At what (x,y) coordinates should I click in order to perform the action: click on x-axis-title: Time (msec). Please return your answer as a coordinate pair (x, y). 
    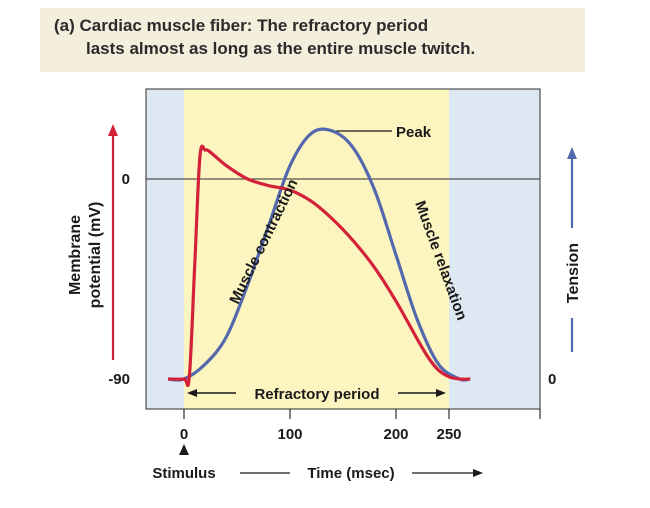
    Looking at the image, I should click on (350, 473).